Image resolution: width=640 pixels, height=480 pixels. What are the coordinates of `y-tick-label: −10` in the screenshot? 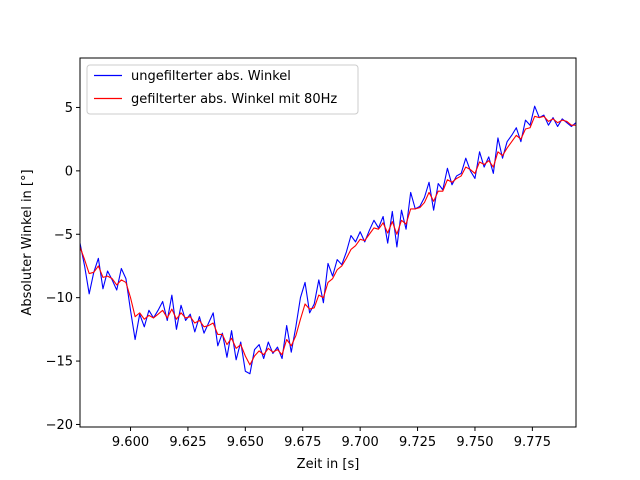 It's located at (59, 298).